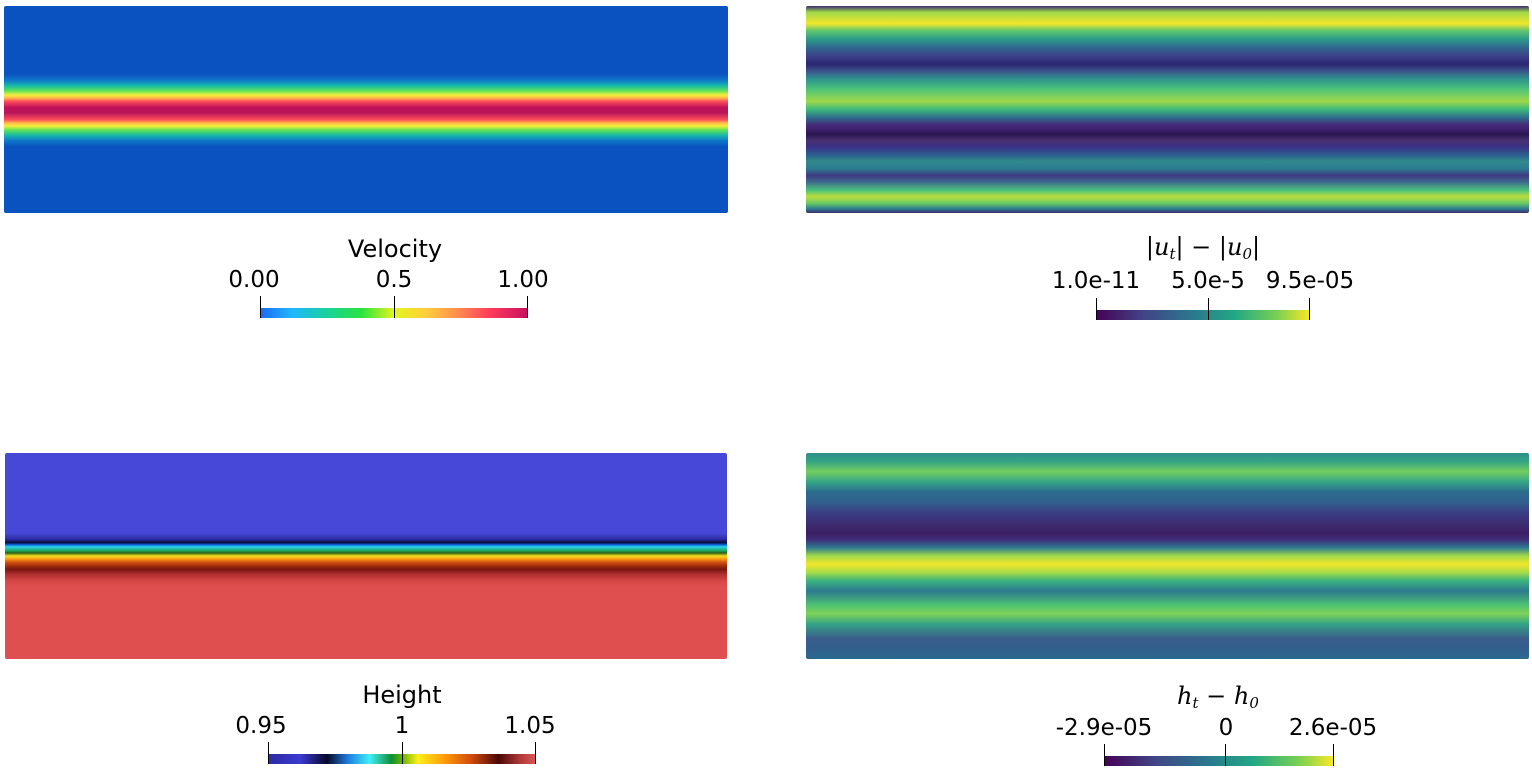  Describe the element at coordinates (254, 280) in the screenshot. I see `velocity-tick-min: 0.00` at that location.